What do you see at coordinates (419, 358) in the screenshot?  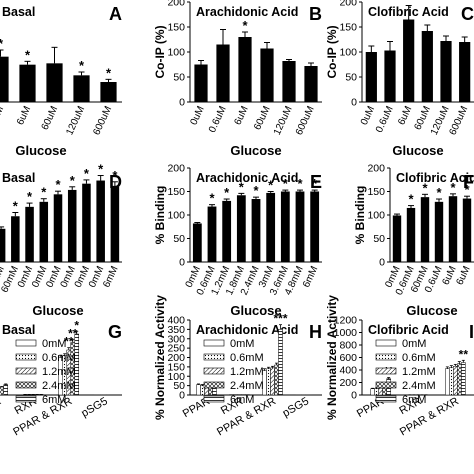 I see `legend-label: 0.6mM` at bounding box center [419, 358].